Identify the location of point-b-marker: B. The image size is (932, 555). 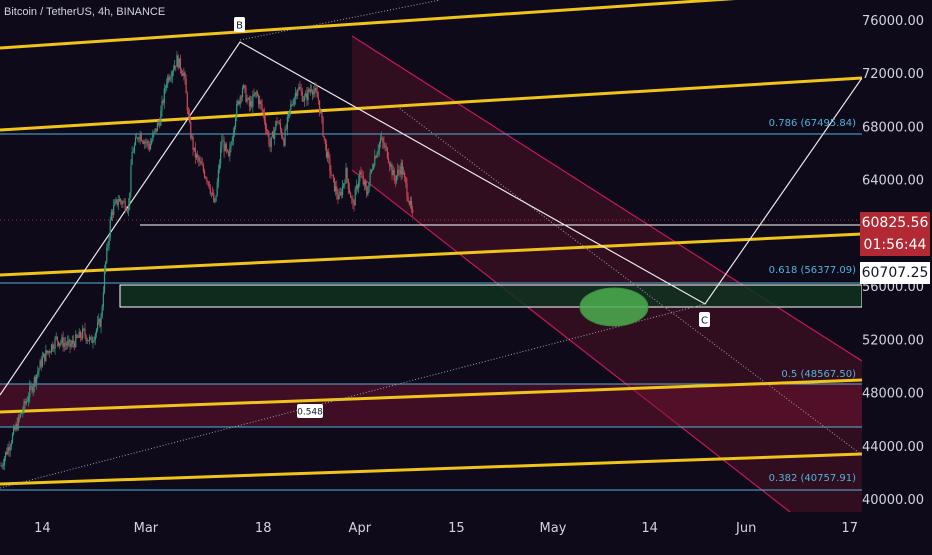
(239, 24).